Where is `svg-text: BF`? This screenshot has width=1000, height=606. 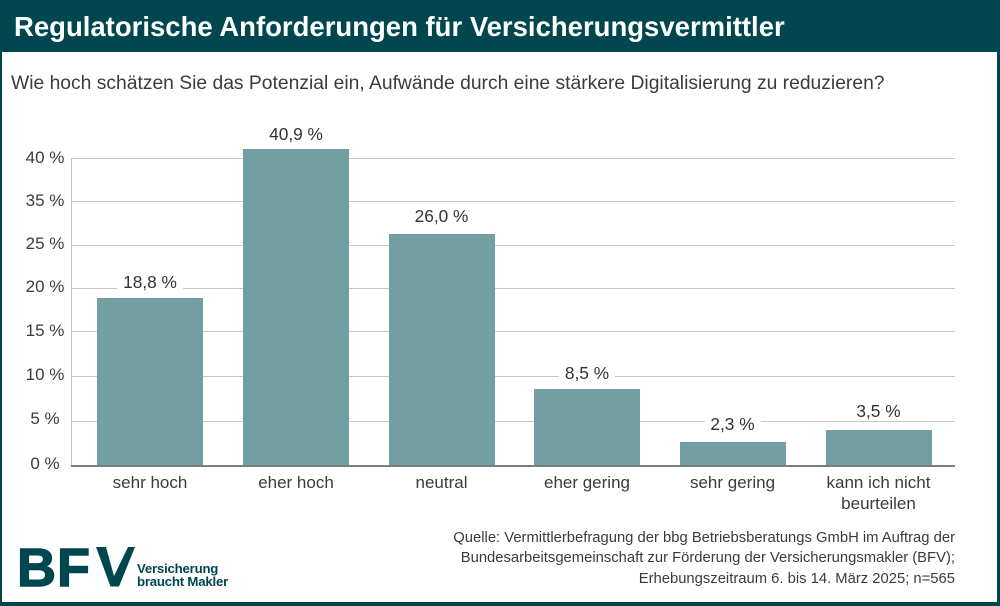 svg-text: BF is located at coordinates (54, 565).